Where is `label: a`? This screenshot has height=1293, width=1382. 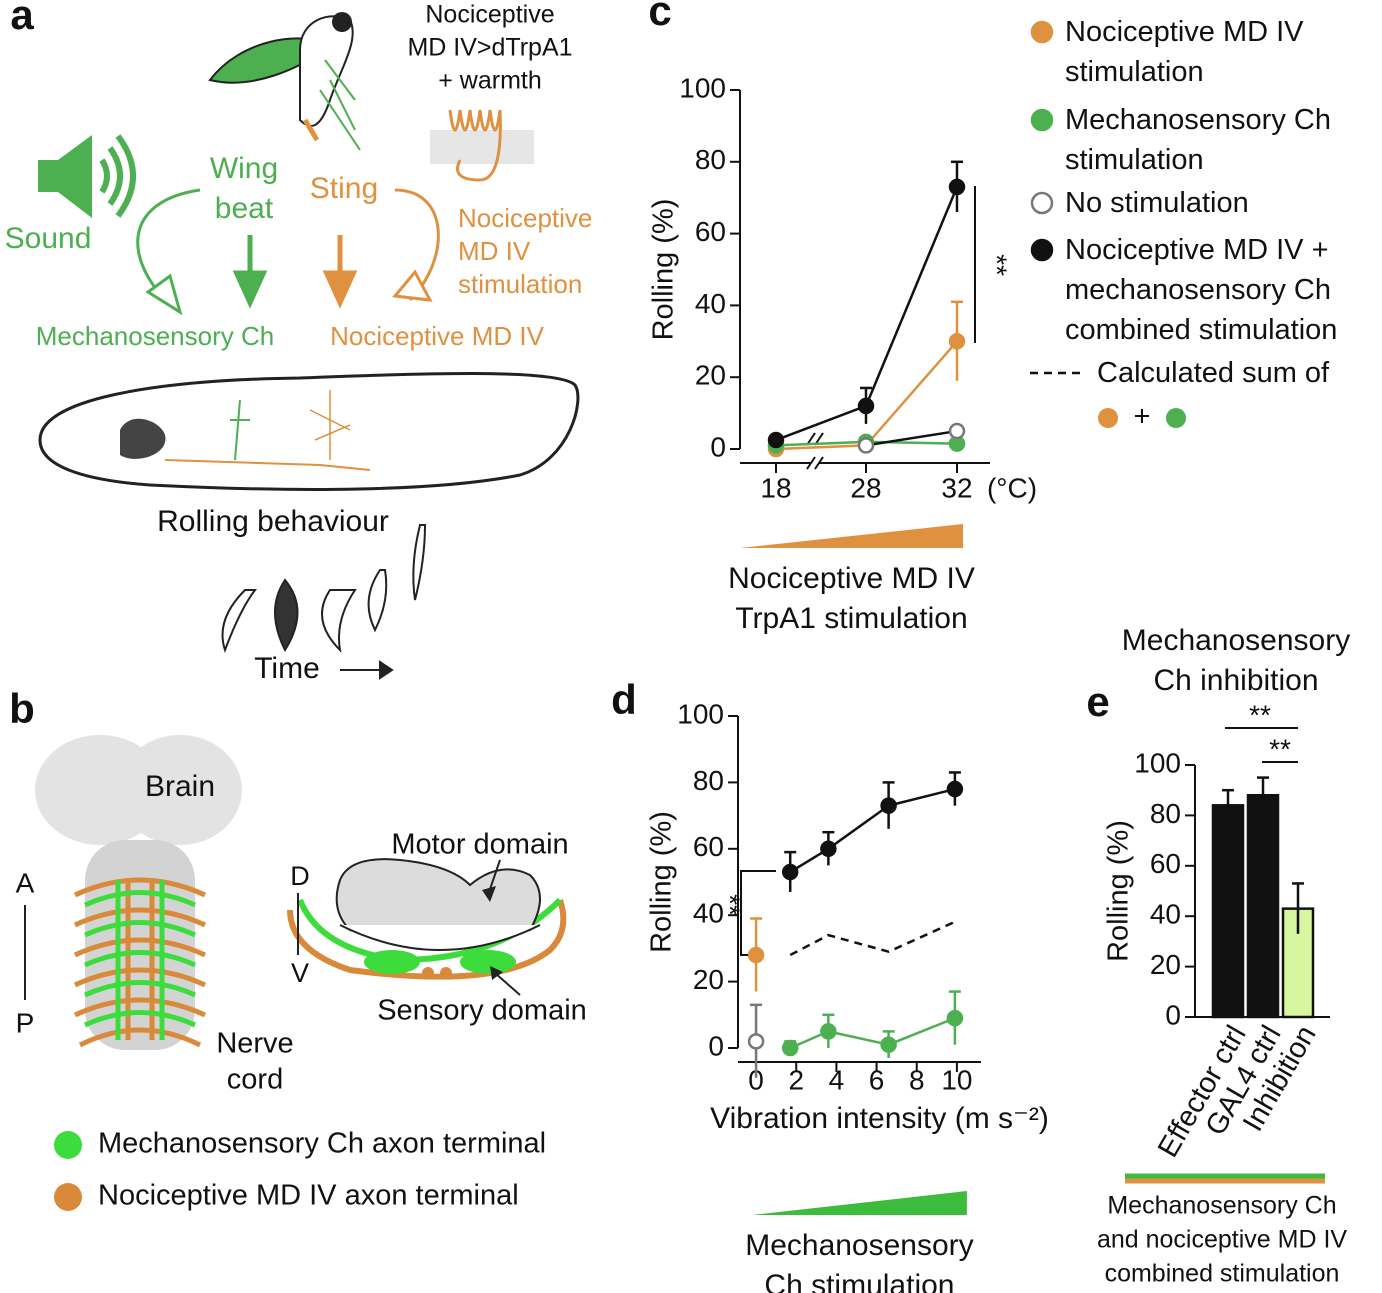
label: a is located at coordinates (22, 19).